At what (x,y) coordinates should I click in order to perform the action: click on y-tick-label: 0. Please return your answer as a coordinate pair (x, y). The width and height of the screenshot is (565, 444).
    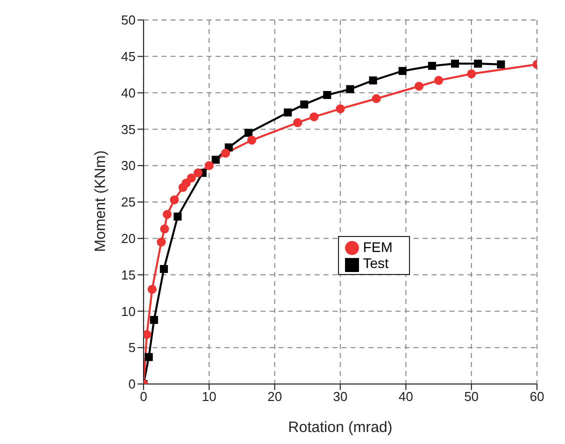
    Looking at the image, I should click on (132, 384).